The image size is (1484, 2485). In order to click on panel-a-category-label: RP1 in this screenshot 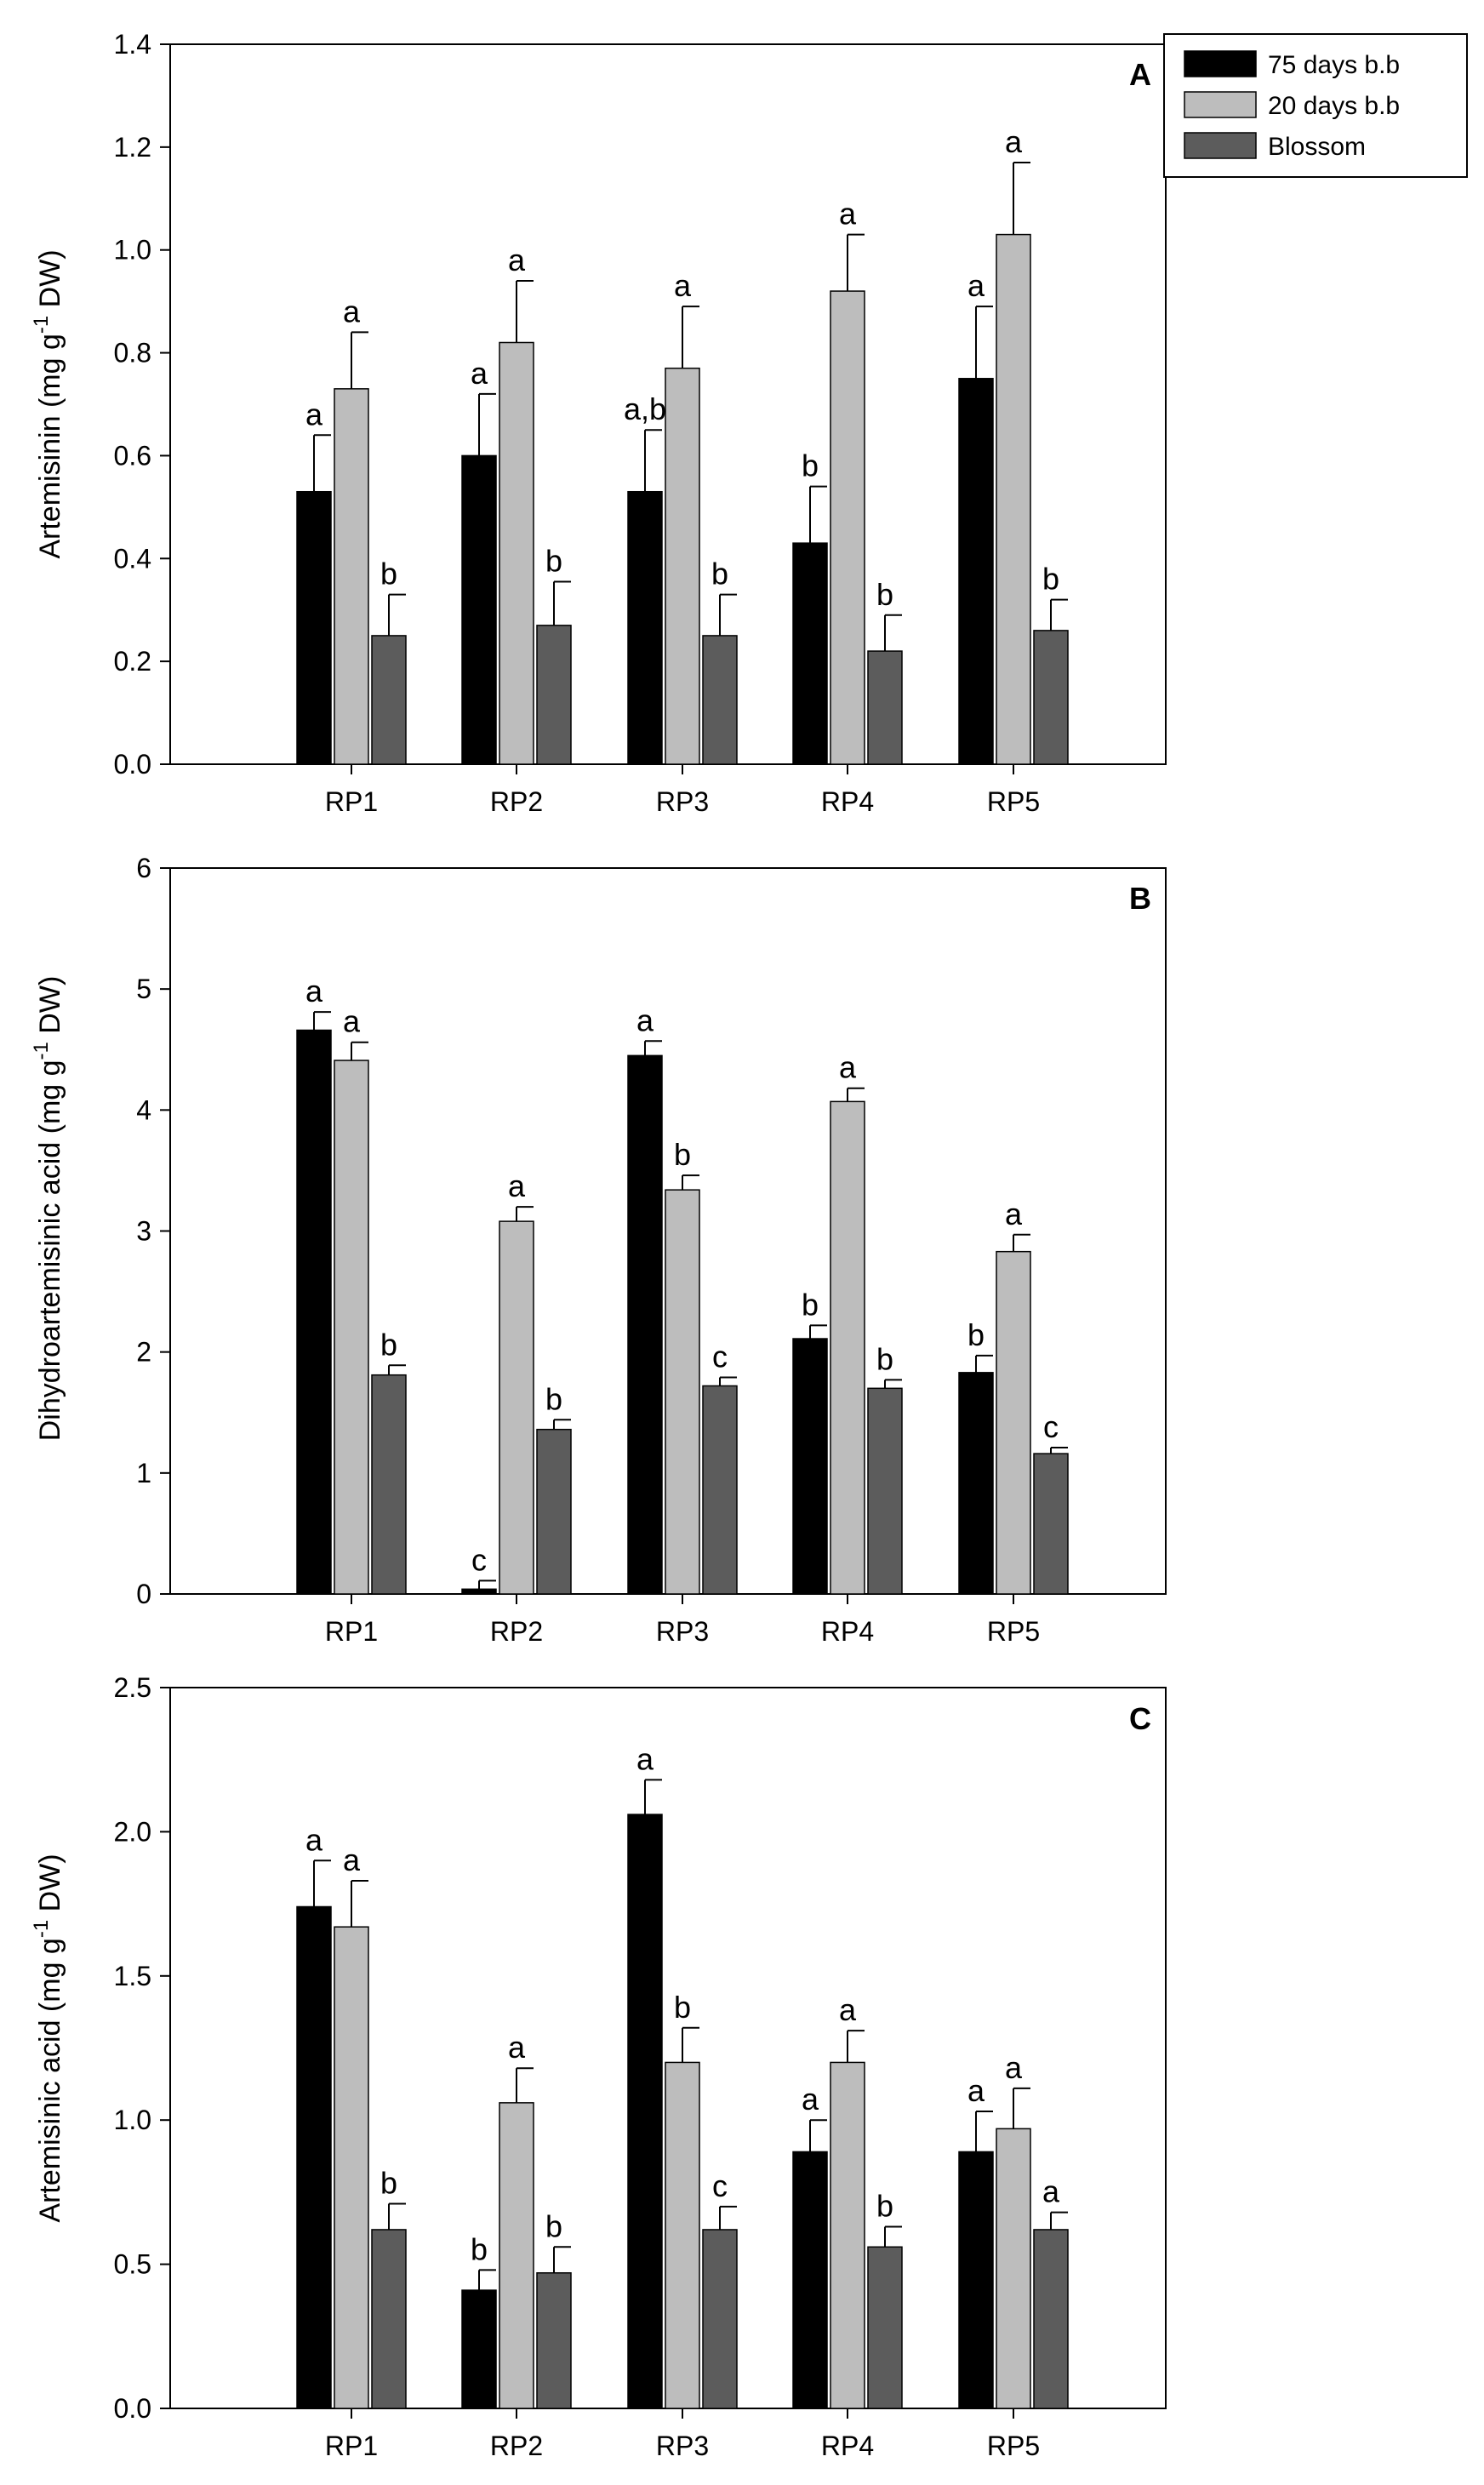, I will do `click(351, 801)`.